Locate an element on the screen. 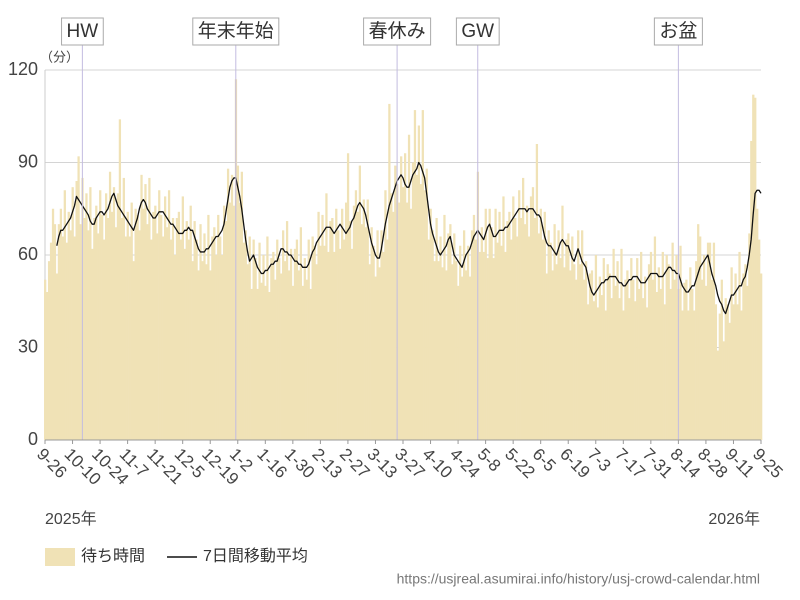 This screenshot has height=600, width=800. x-tick-label: 1-16 is located at coordinates (271, 463).